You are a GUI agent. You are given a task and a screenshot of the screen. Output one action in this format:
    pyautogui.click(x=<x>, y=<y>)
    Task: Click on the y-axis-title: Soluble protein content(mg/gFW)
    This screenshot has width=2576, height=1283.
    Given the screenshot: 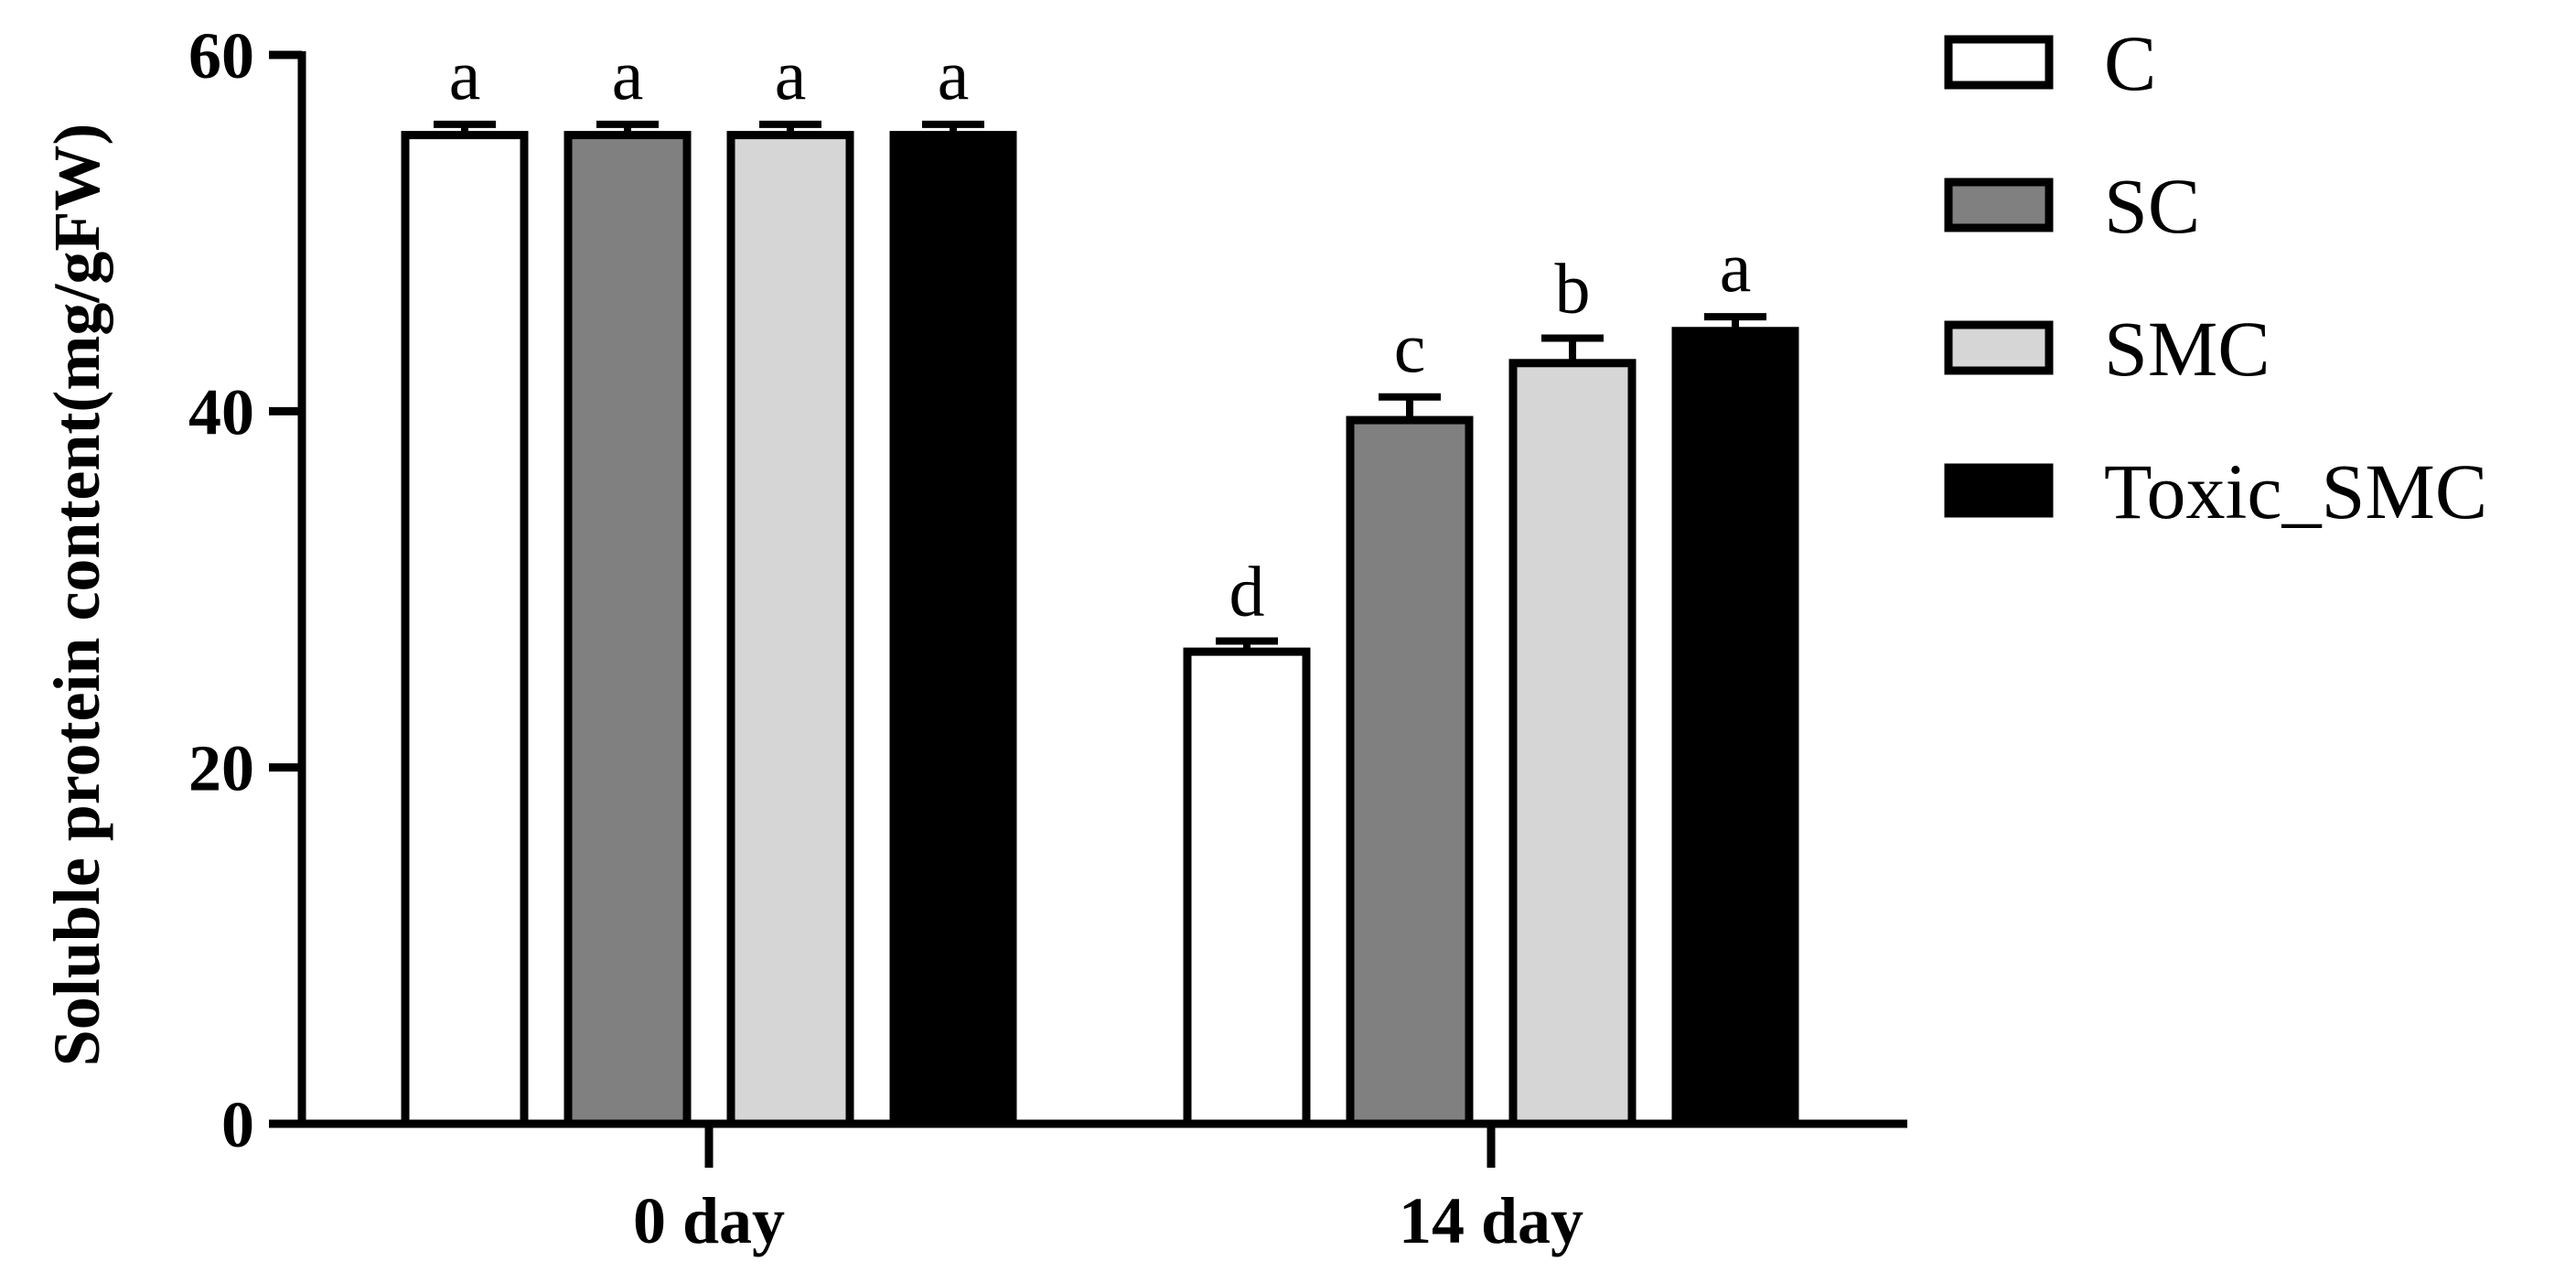 What is the action you would take?
    pyautogui.click(x=76, y=596)
    